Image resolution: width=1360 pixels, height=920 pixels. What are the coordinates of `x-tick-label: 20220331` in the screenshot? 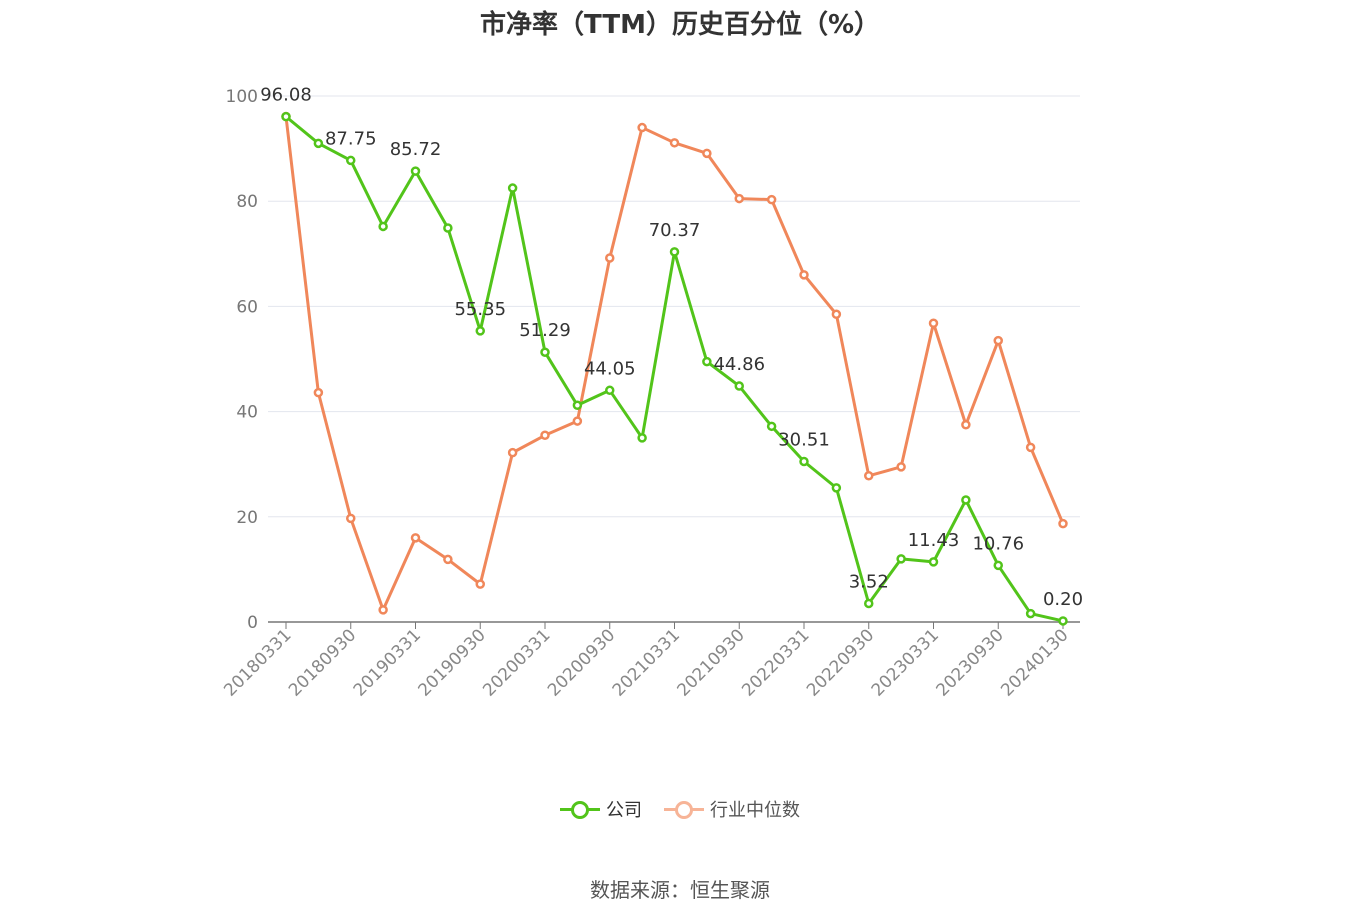 It's located at (775, 662).